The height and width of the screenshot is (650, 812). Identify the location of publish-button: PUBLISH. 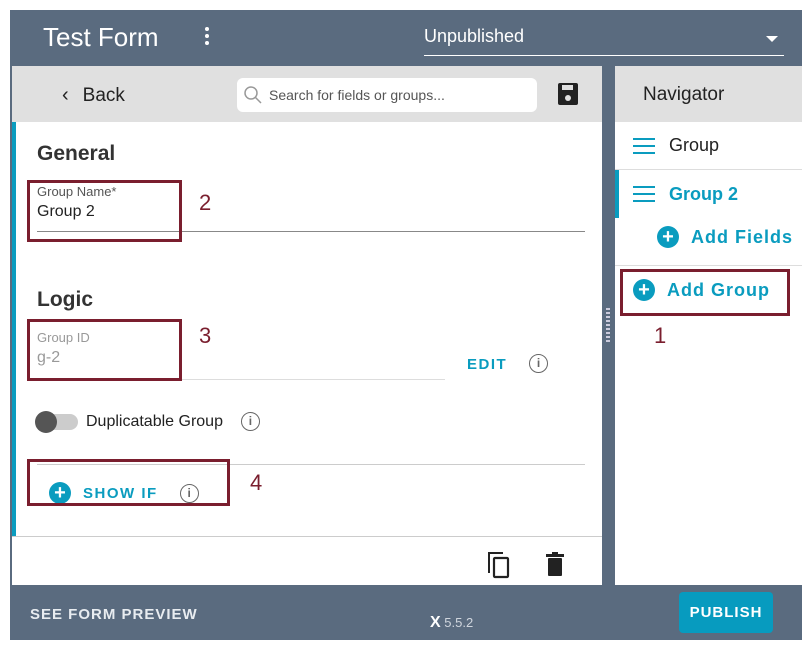
(726, 612).